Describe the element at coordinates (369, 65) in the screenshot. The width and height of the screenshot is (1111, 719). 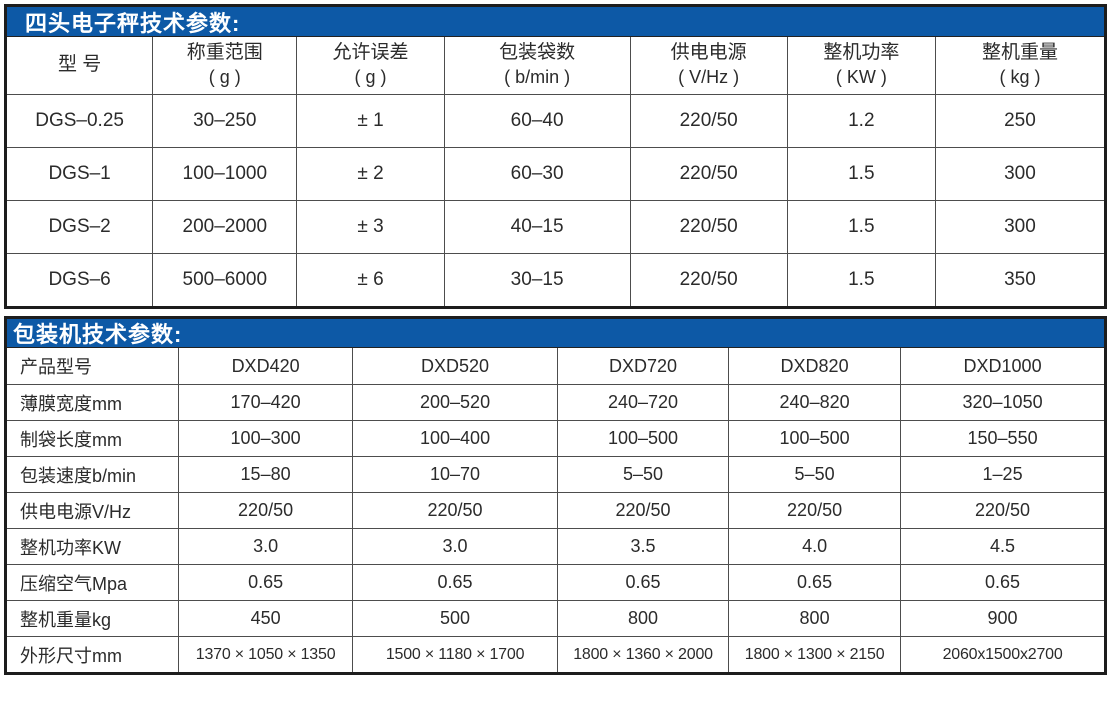
I see `column-header: 允许误差 ( g )` at that location.